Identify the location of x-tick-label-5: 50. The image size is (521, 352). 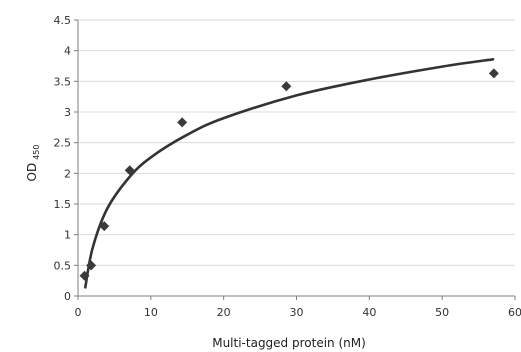
(442, 312).